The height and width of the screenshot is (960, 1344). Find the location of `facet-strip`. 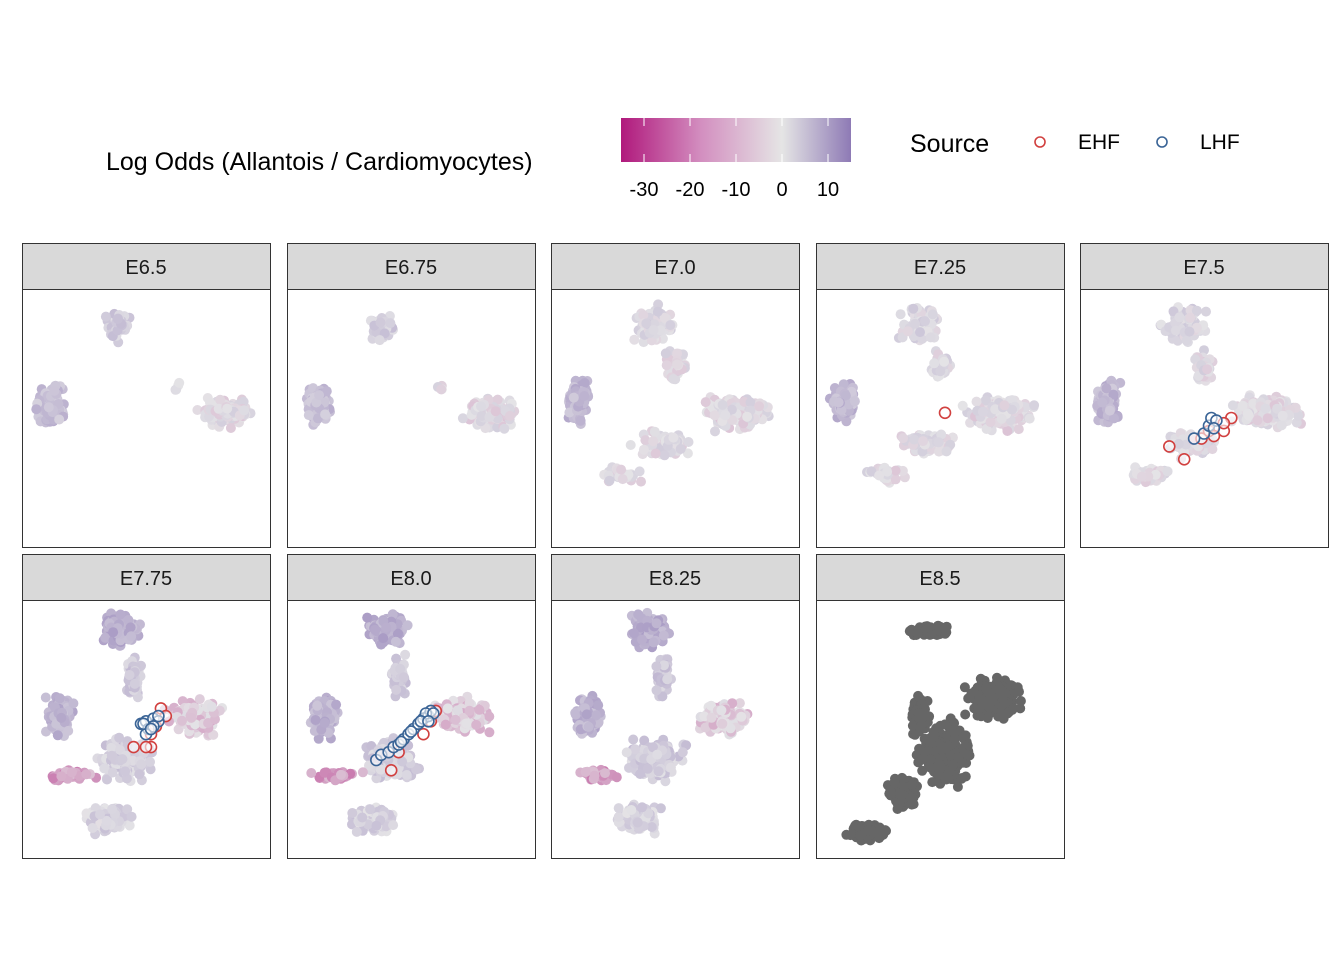

facet-strip is located at coordinates (675, 266).